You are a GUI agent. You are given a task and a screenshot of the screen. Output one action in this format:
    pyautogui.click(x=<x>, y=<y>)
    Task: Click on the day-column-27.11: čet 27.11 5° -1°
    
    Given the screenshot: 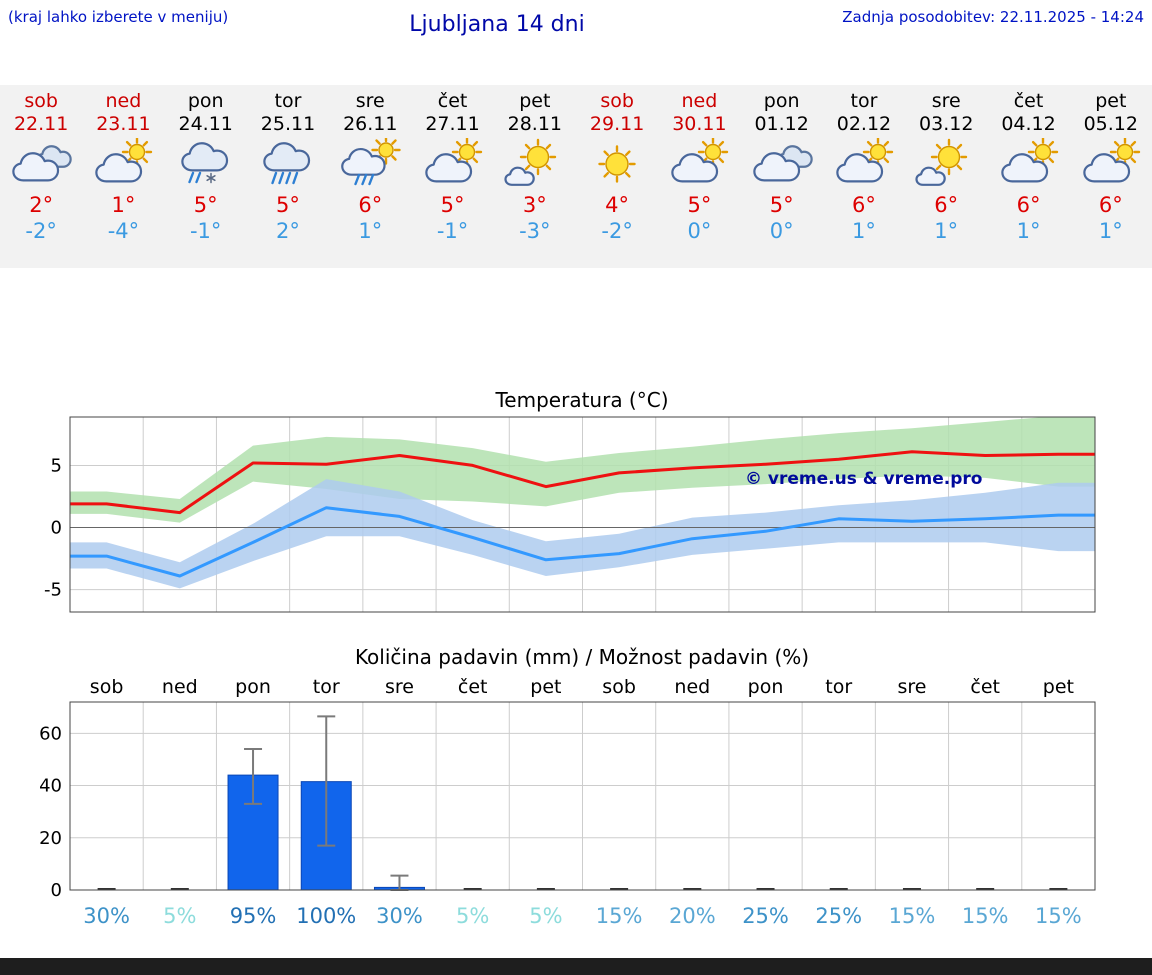 What is the action you would take?
    pyautogui.click(x=452, y=176)
    